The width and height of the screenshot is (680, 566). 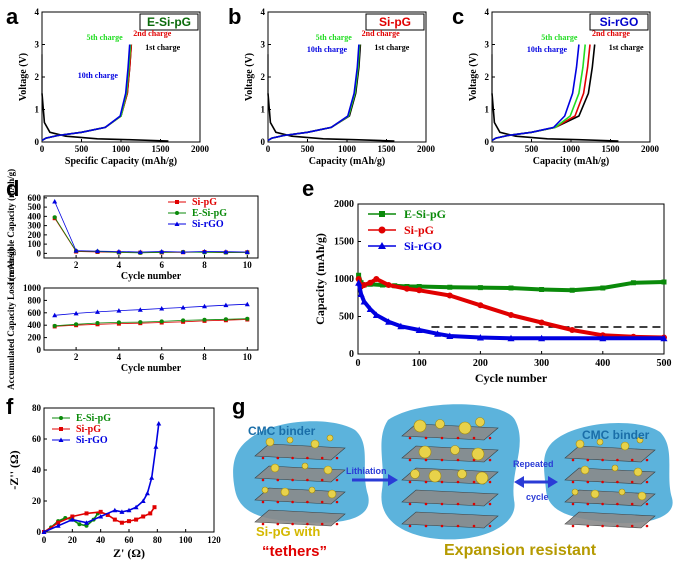 I want to click on b-ylabel: Voltage (V), so click(x=249, y=77).